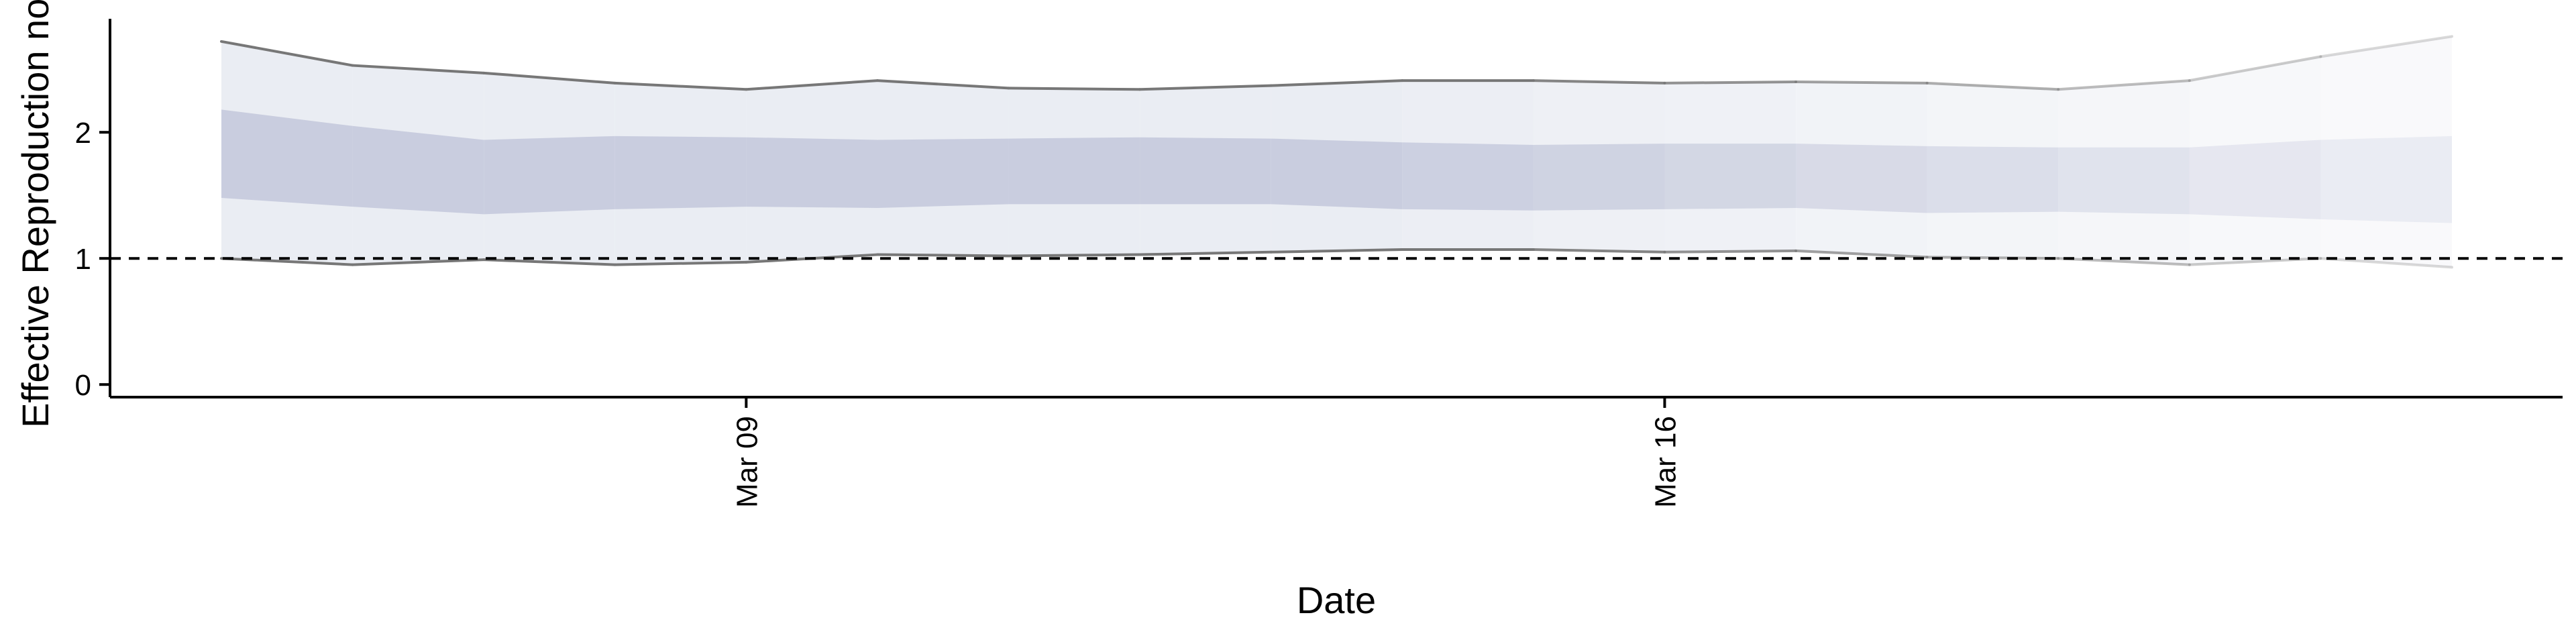 Image resolution: width=2576 pixels, height=644 pixels. I want to click on y-axis-ticks: 0 1 2, so click(92, 259).